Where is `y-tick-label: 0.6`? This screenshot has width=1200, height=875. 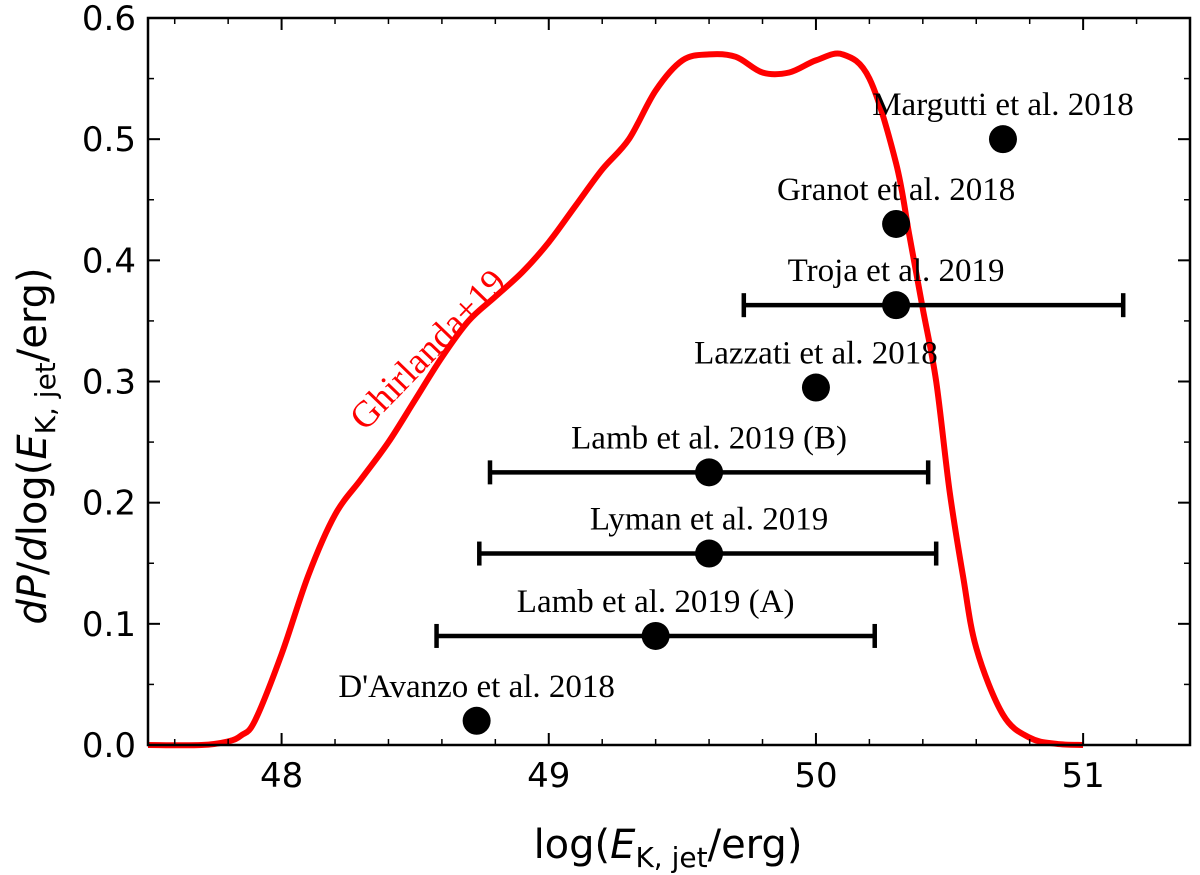
y-tick-label: 0.6 is located at coordinates (109, 19).